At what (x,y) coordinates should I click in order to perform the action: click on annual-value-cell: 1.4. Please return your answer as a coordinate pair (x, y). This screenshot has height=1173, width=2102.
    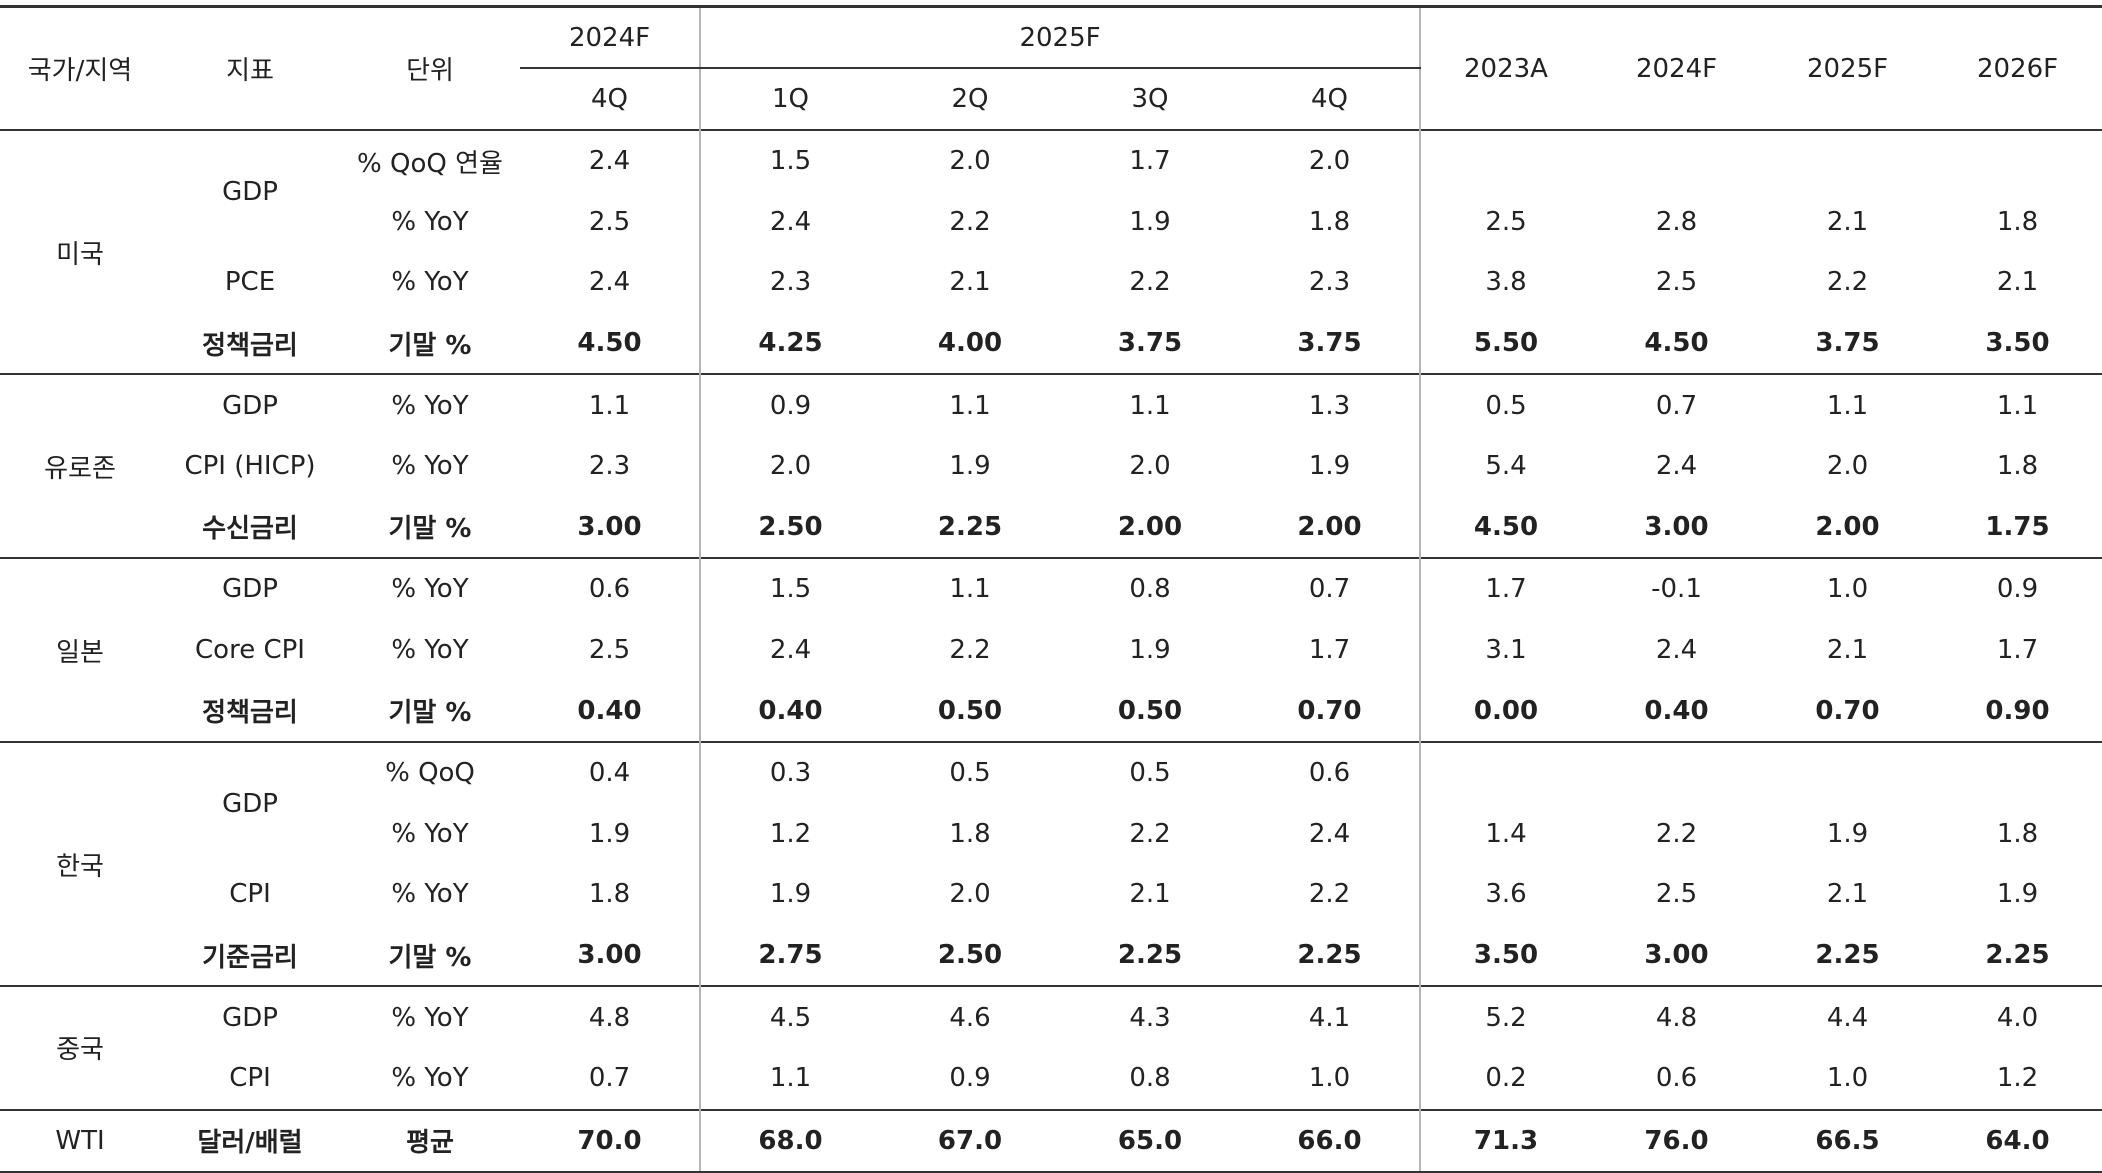
    Looking at the image, I should click on (1505, 834).